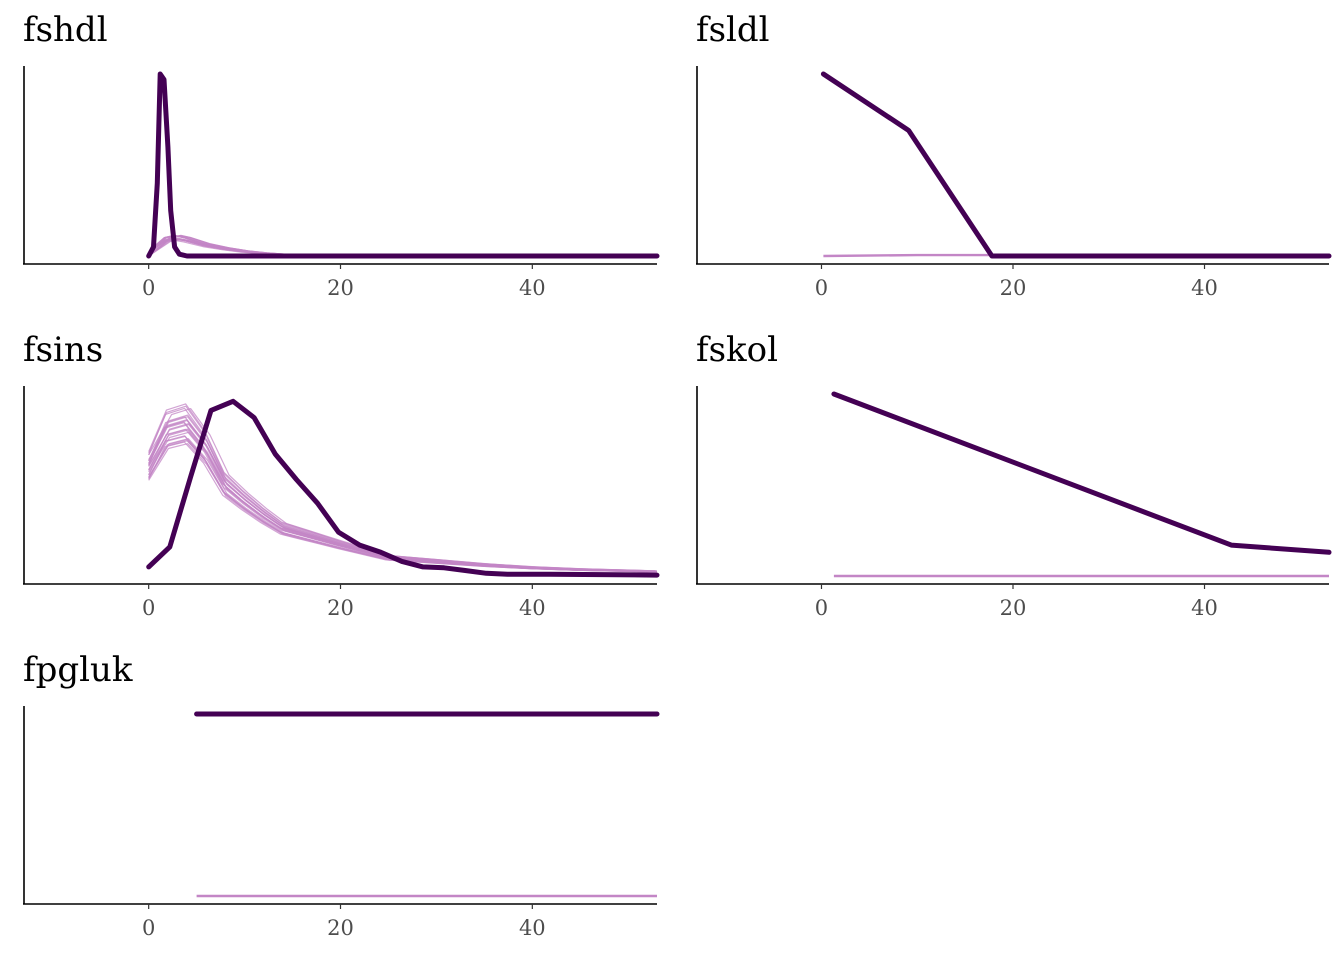  I want to click on panel-fshdl: fshdl 0 20 40, so click(341, 155).